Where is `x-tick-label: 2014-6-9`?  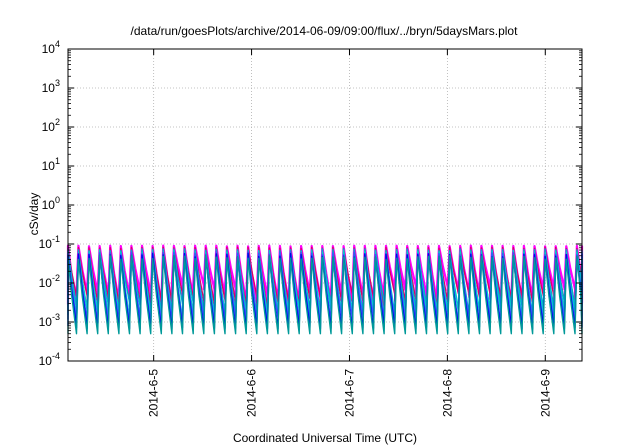
x-tick-label: 2014-6-9 is located at coordinates (545, 393).